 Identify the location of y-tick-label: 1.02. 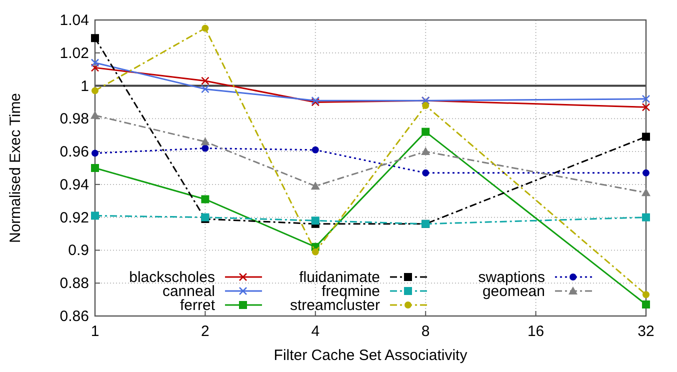
(74, 53).